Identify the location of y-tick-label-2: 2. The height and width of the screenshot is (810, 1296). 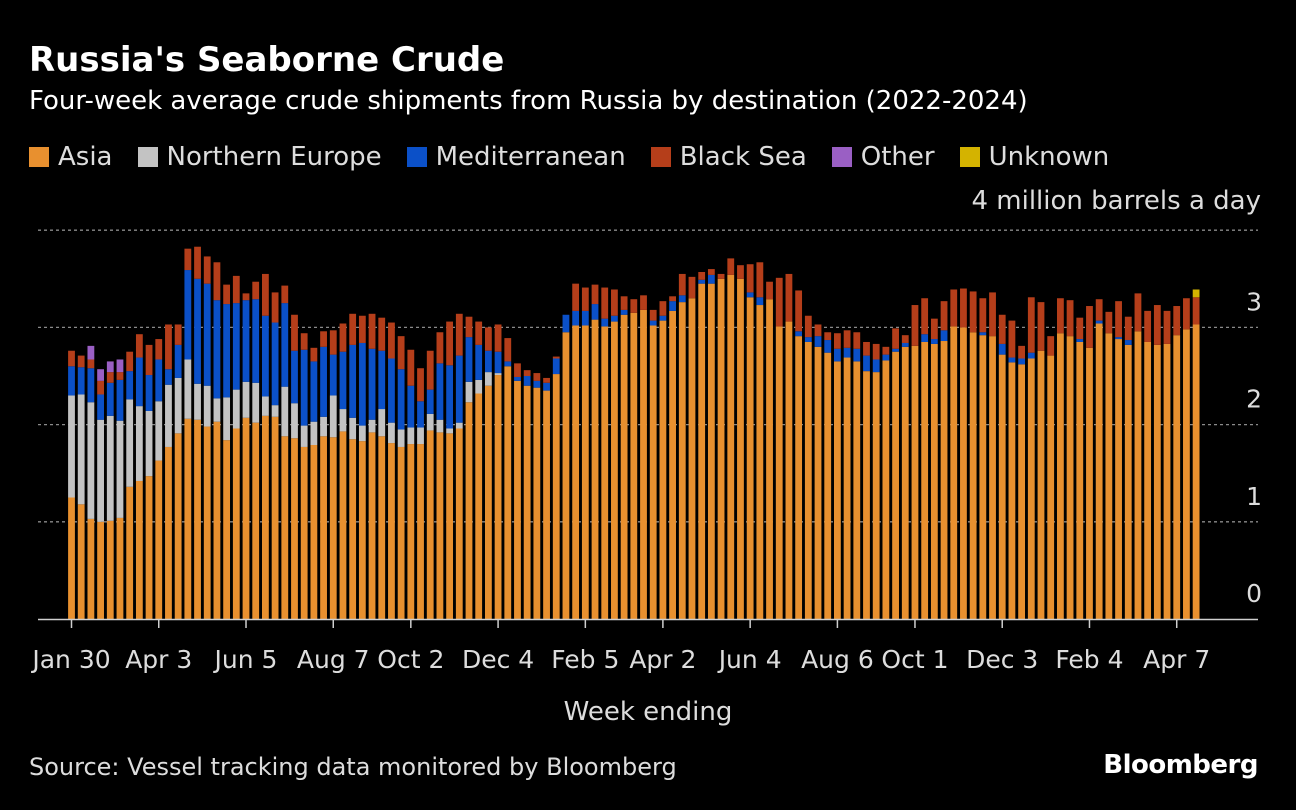
(1254, 399).